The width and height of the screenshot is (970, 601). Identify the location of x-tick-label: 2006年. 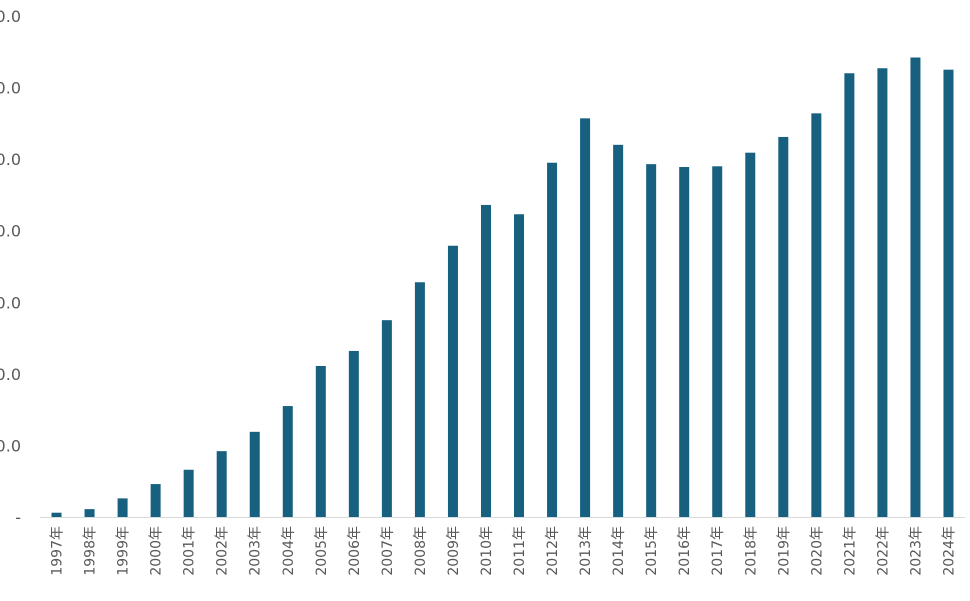
(355, 551).